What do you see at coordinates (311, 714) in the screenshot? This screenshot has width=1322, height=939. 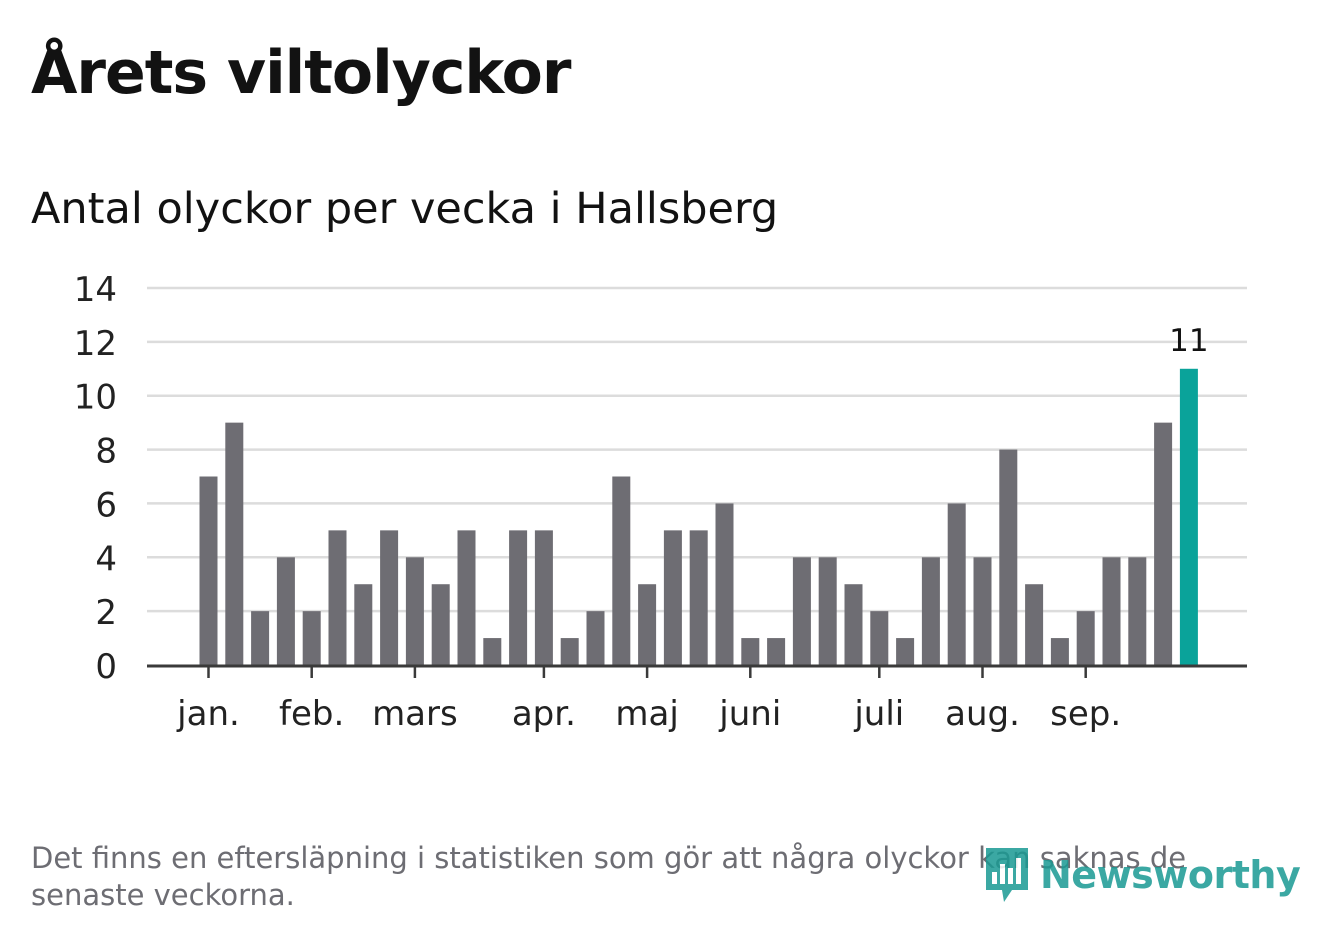 I see `x-tick-label: feb.` at bounding box center [311, 714].